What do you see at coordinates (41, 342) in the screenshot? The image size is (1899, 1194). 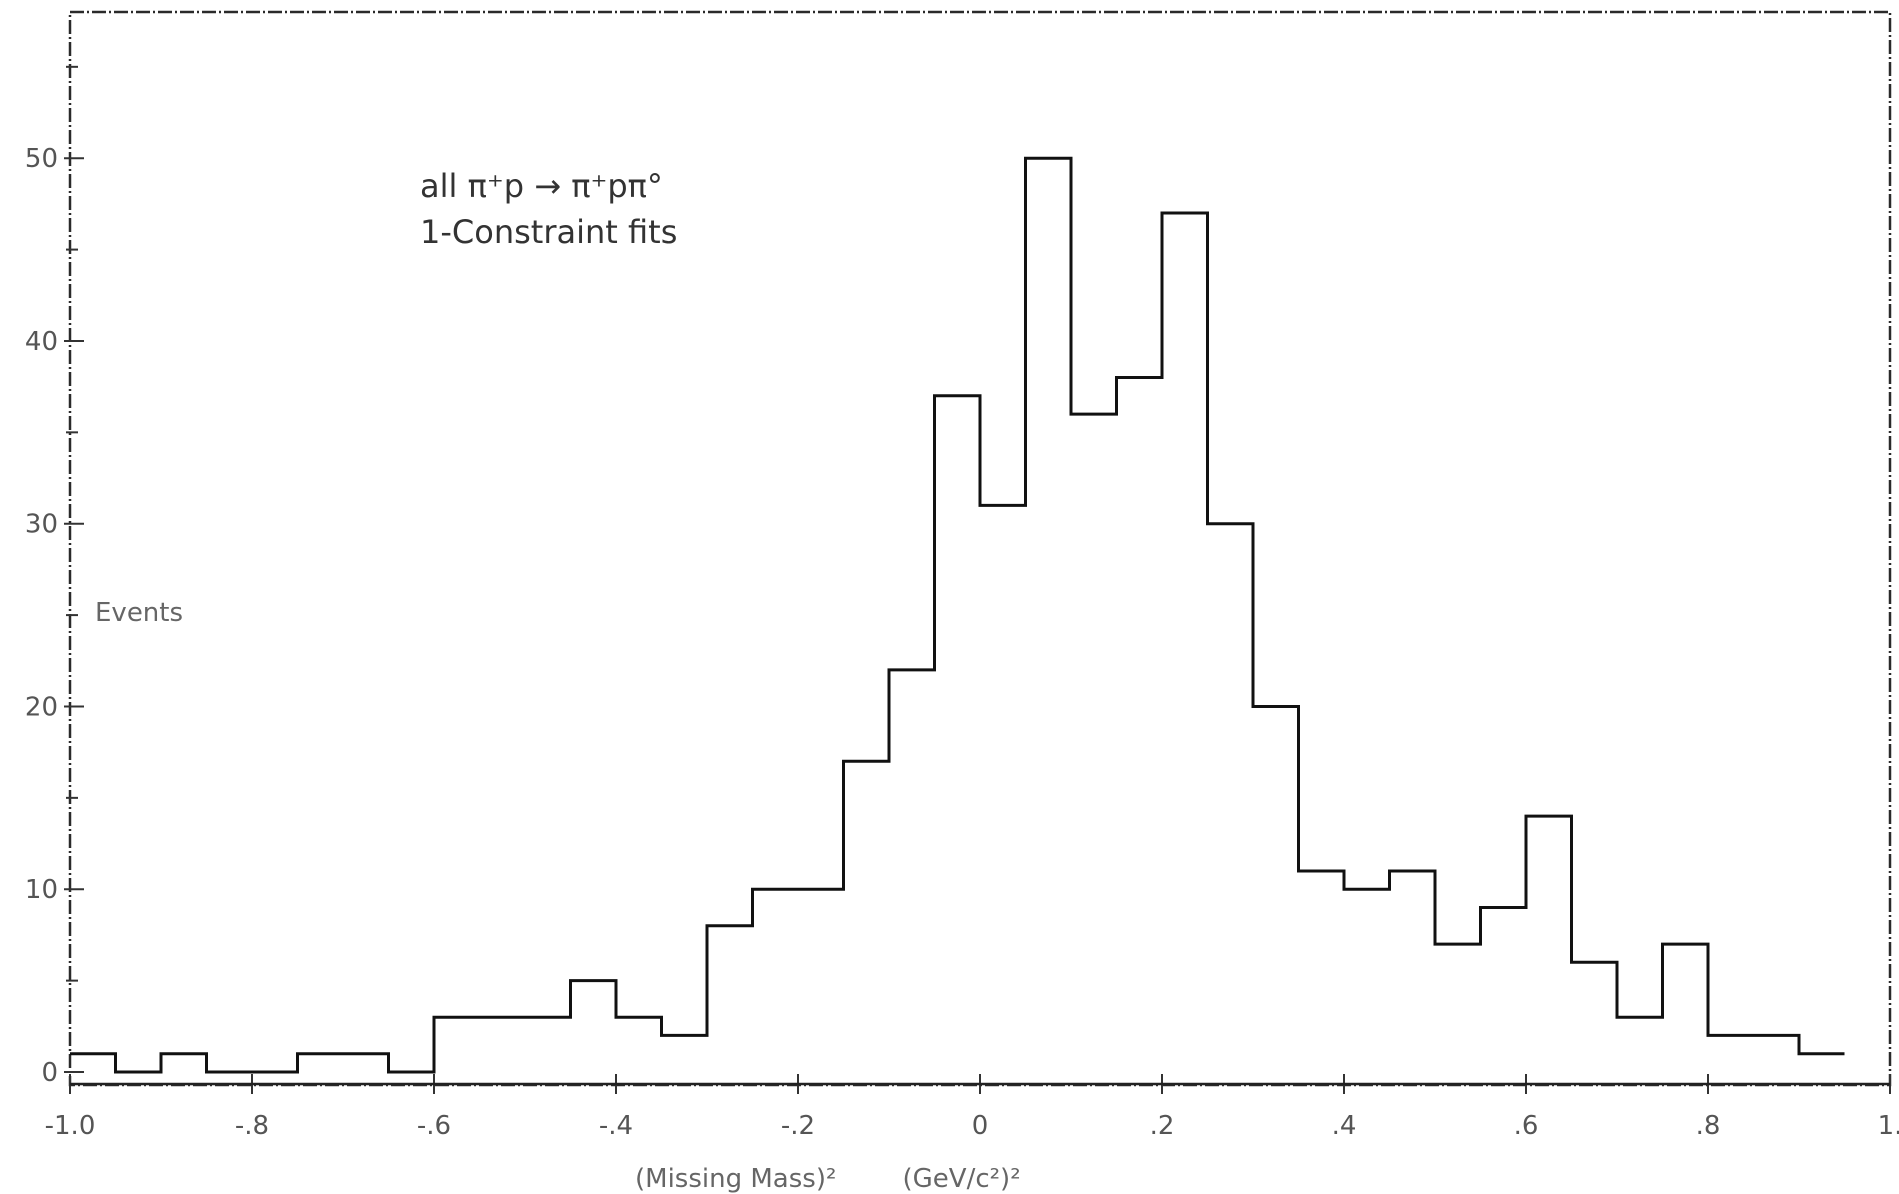 I see `y-tick-label: 40` at bounding box center [41, 342].